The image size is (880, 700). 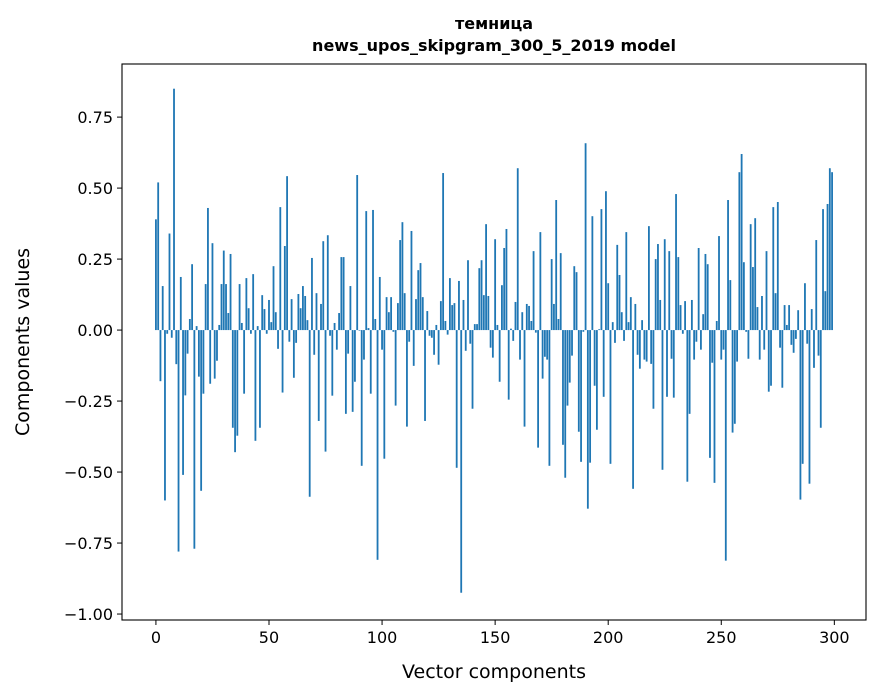 I want to click on y-axis: 0.75 0.50 0.25 0.00 −0.25 −0.50 −0.75 −1.00, so click(x=93, y=366).